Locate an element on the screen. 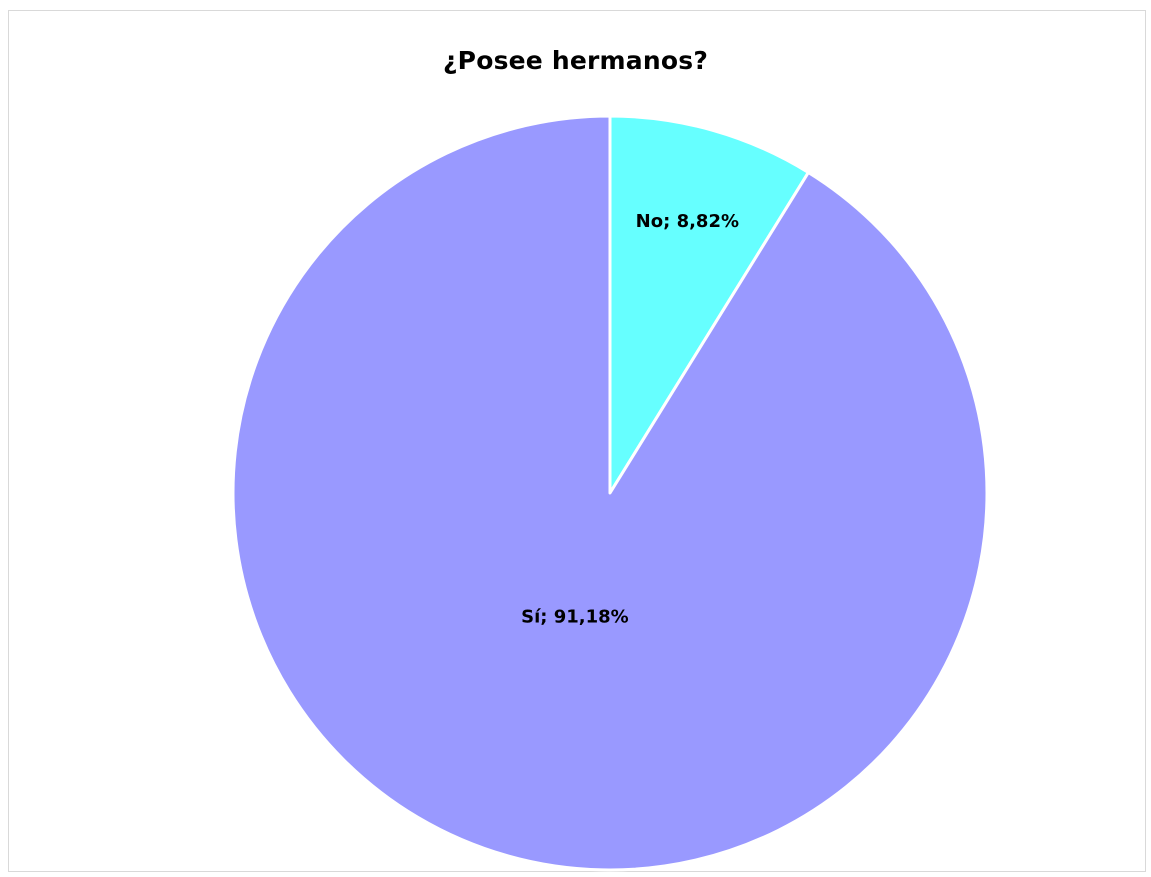 The height and width of the screenshot is (877, 1151). data-label-si: Sí; 91,18% is located at coordinates (575, 616).